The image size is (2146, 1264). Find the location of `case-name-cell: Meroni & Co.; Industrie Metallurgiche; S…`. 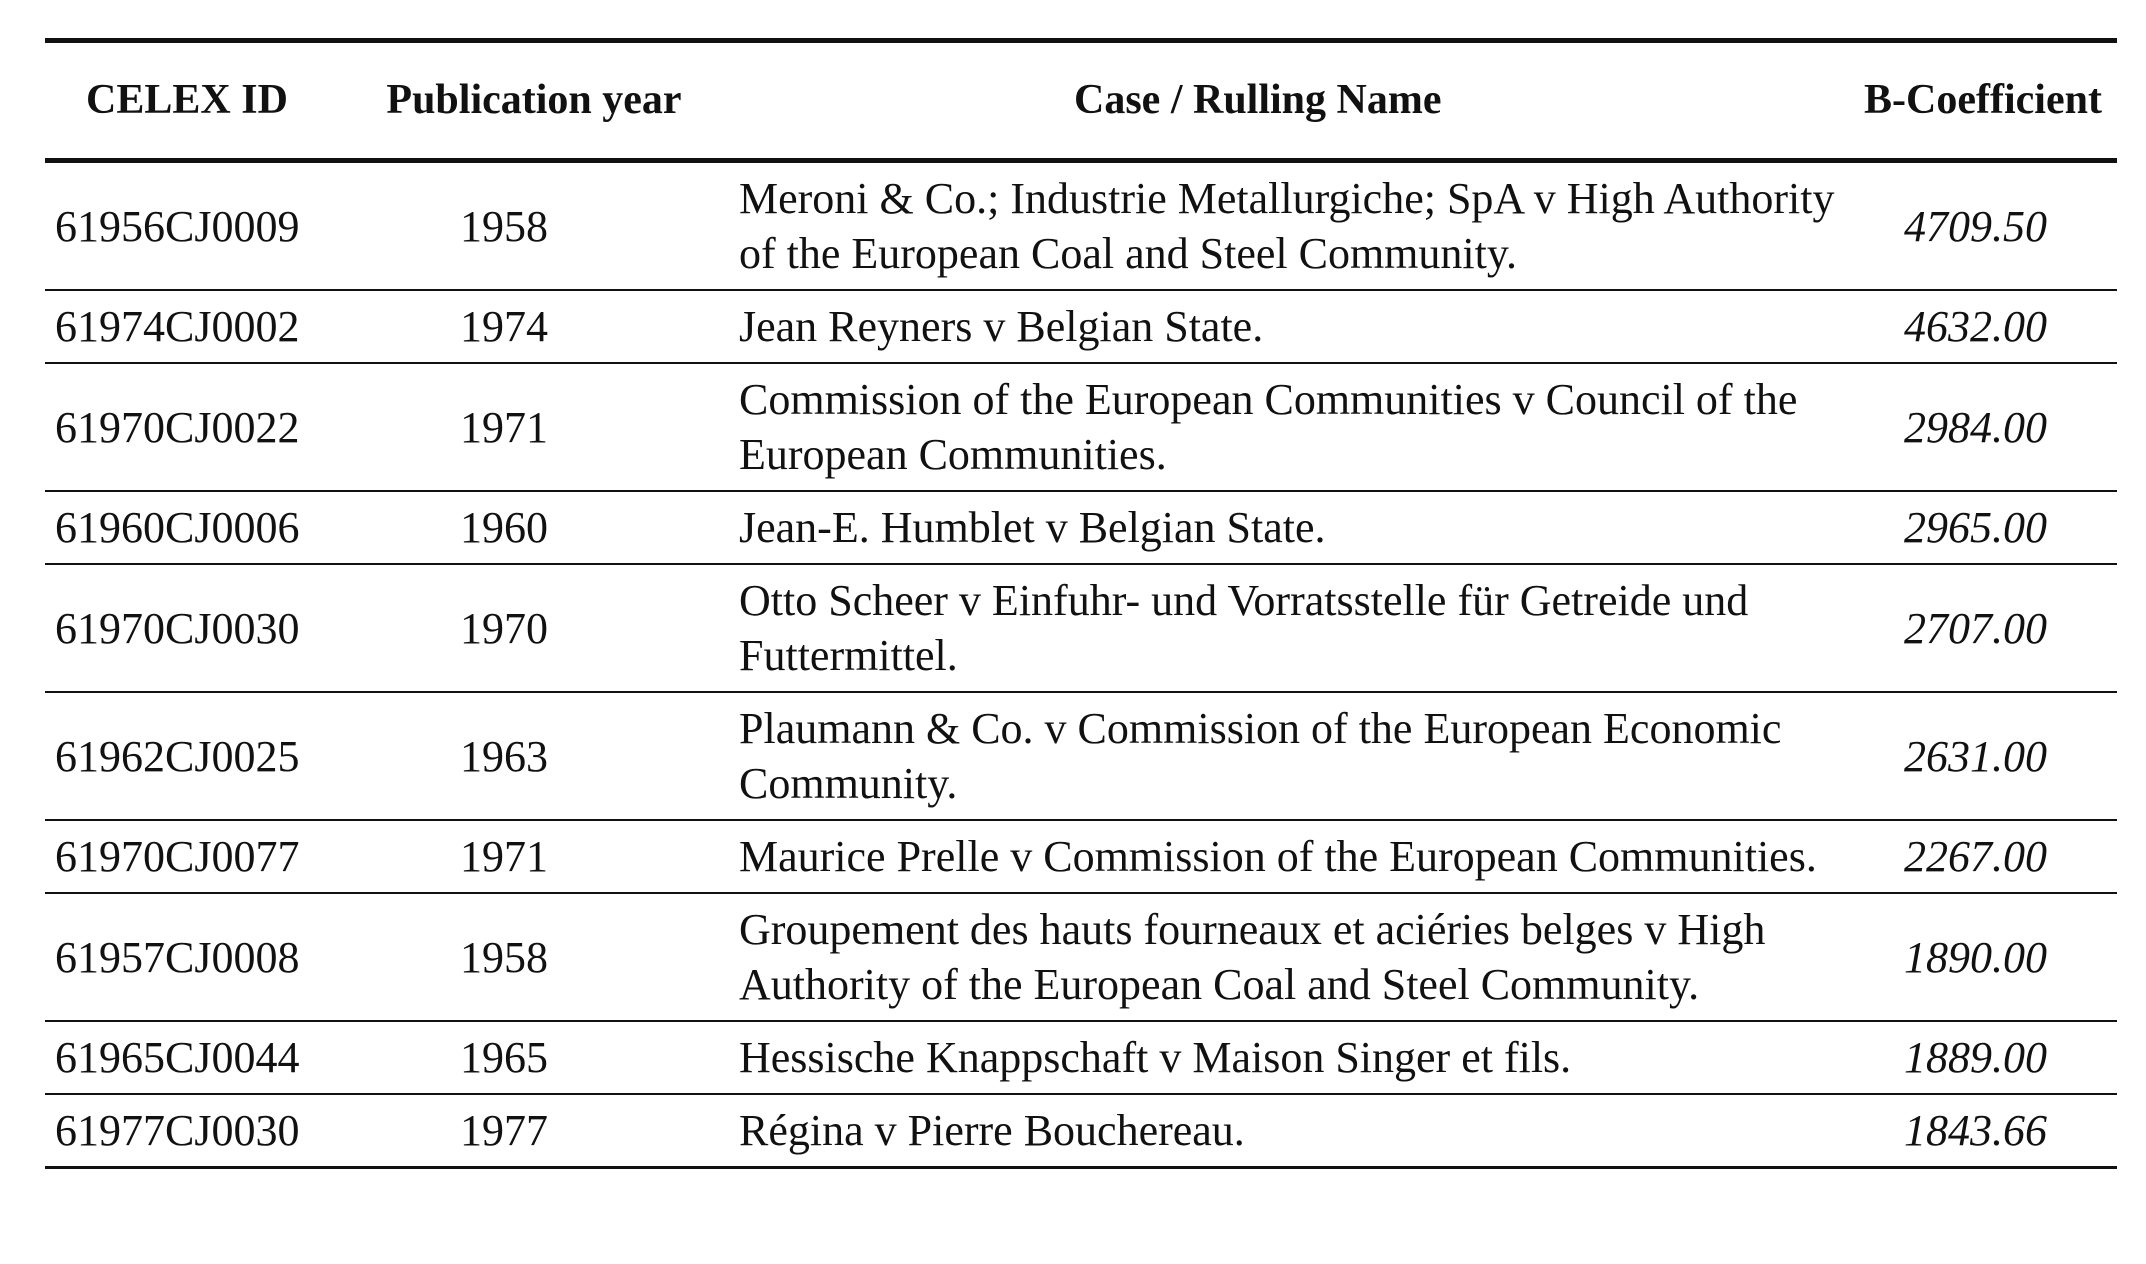

case-name-cell: Meroni & Co.; Industrie Metallurgiche; S… is located at coordinates (1287, 226).